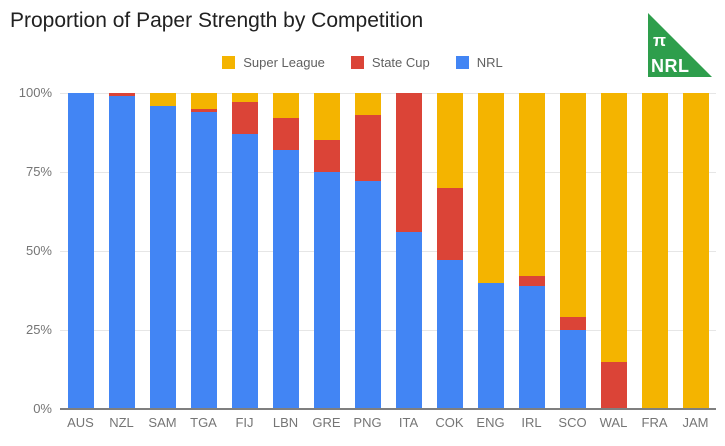 Image resolution: width=725 pixels, height=446 pixels. I want to click on bar-slot-fij, so click(244, 251).